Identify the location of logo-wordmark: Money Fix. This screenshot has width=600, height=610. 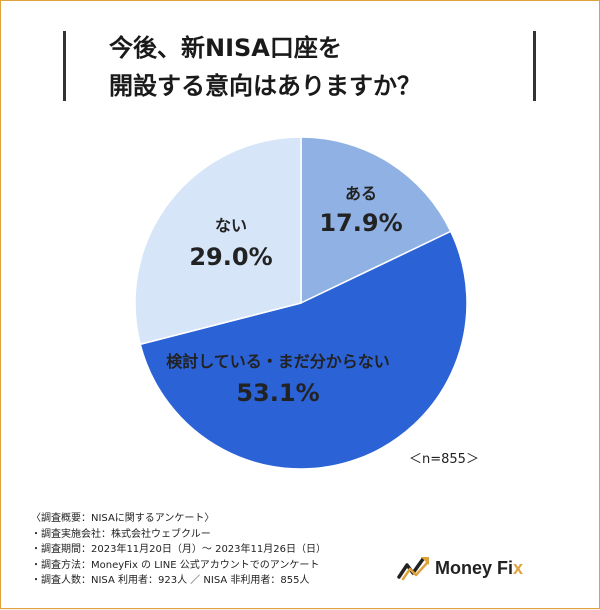
(479, 568).